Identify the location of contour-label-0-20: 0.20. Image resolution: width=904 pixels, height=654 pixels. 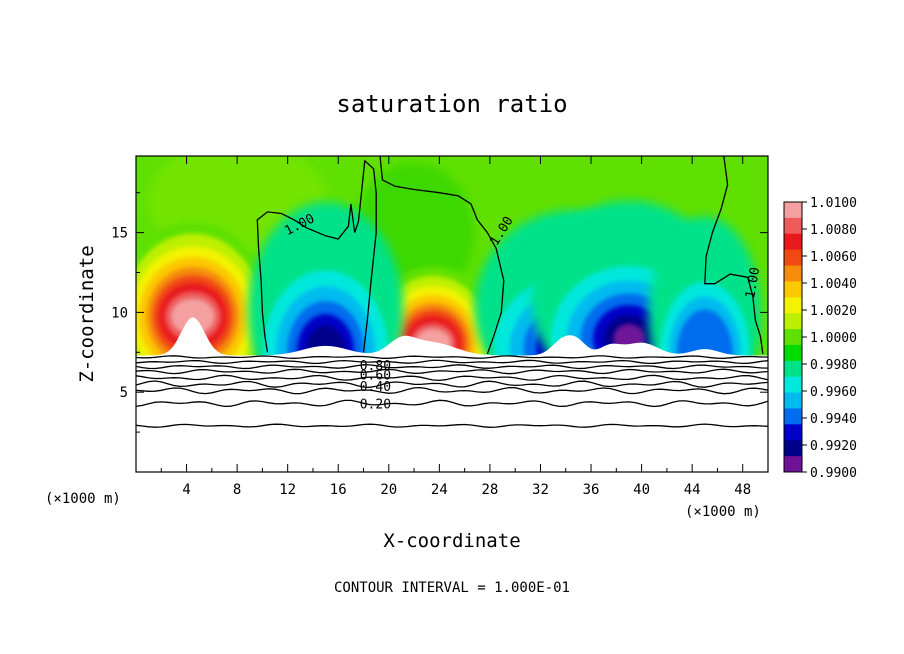
(375, 404).